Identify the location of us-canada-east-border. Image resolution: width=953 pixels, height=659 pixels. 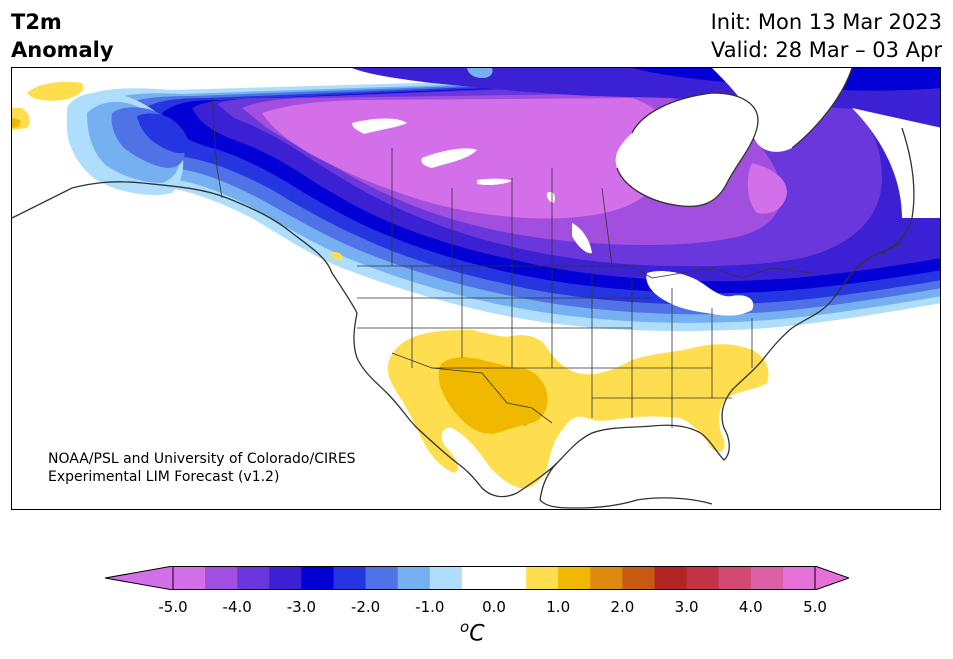
(732, 273).